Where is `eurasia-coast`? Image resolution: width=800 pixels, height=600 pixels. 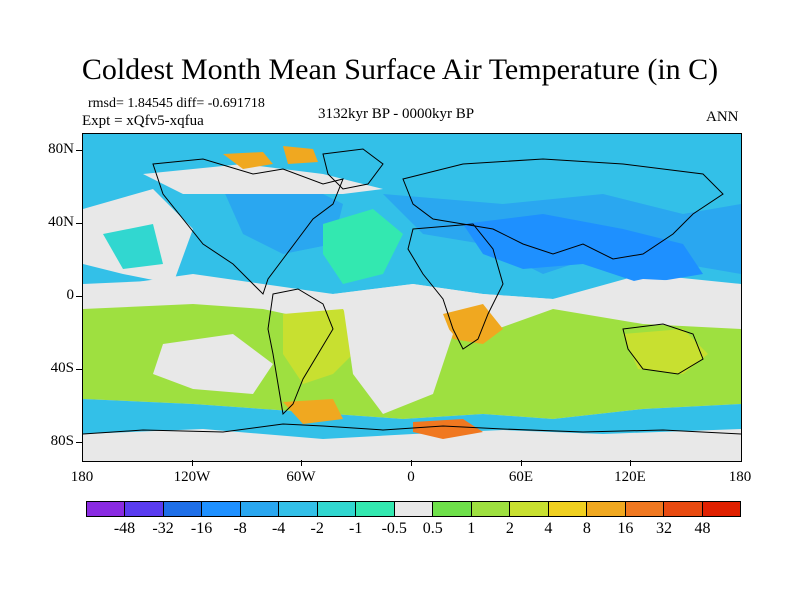
eurasia-coast is located at coordinates (563, 209).